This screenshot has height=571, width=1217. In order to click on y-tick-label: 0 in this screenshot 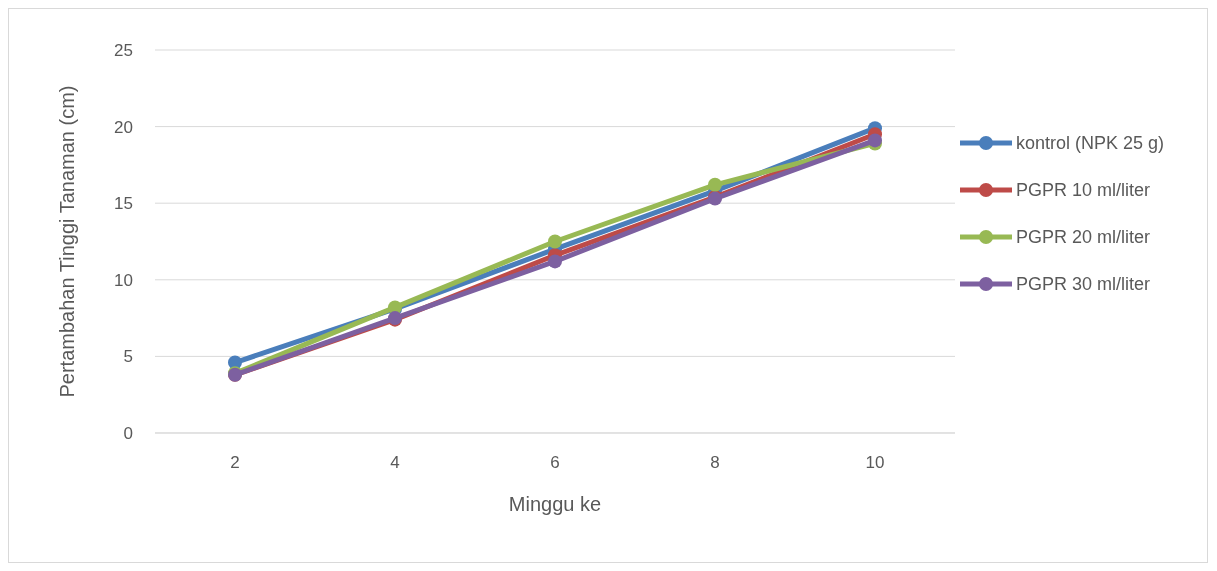, I will do `click(128, 433)`.